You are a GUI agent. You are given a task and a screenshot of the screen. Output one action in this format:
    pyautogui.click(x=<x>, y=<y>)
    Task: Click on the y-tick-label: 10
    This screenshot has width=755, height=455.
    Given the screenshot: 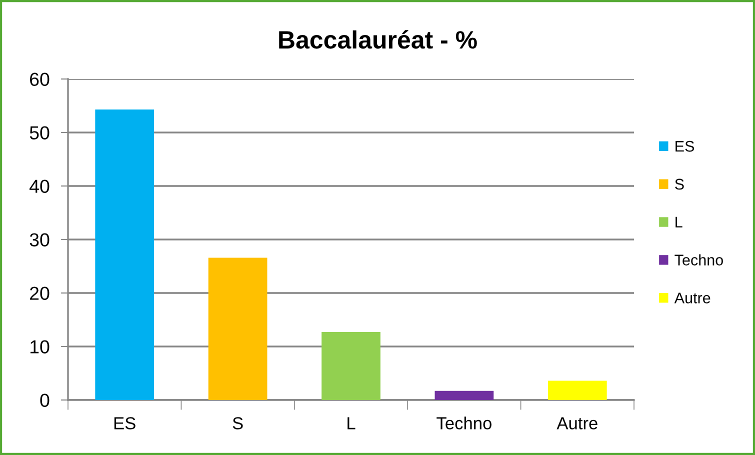 What is the action you would take?
    pyautogui.click(x=40, y=347)
    